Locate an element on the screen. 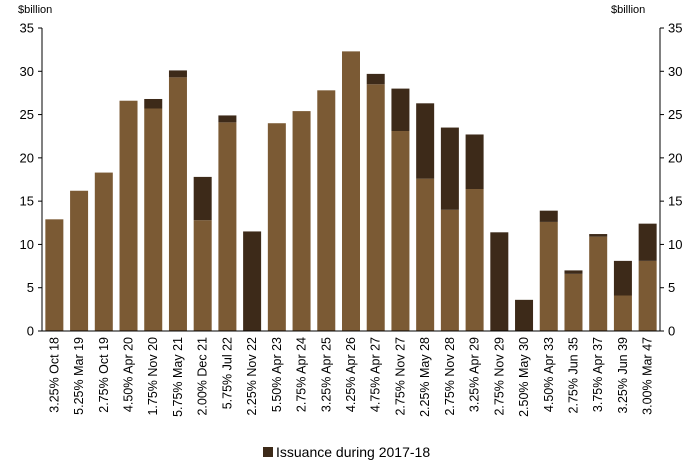  category-label: 2.75% Oct 19 is located at coordinates (104, 375).